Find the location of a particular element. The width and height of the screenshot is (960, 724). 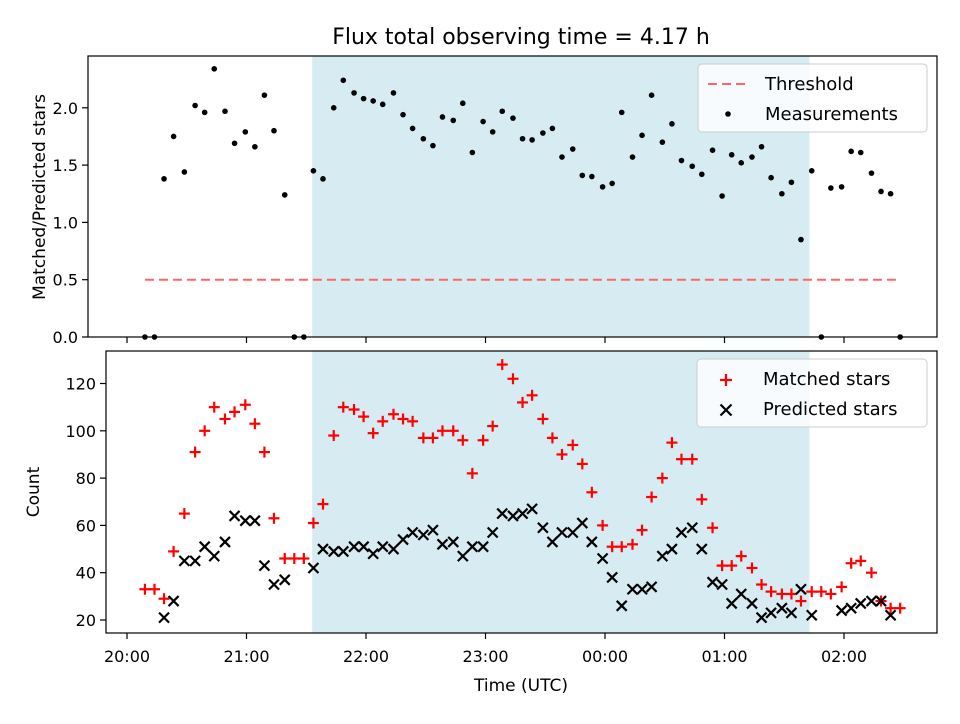

top-y-tick-label: 2.0 is located at coordinates (65, 108).